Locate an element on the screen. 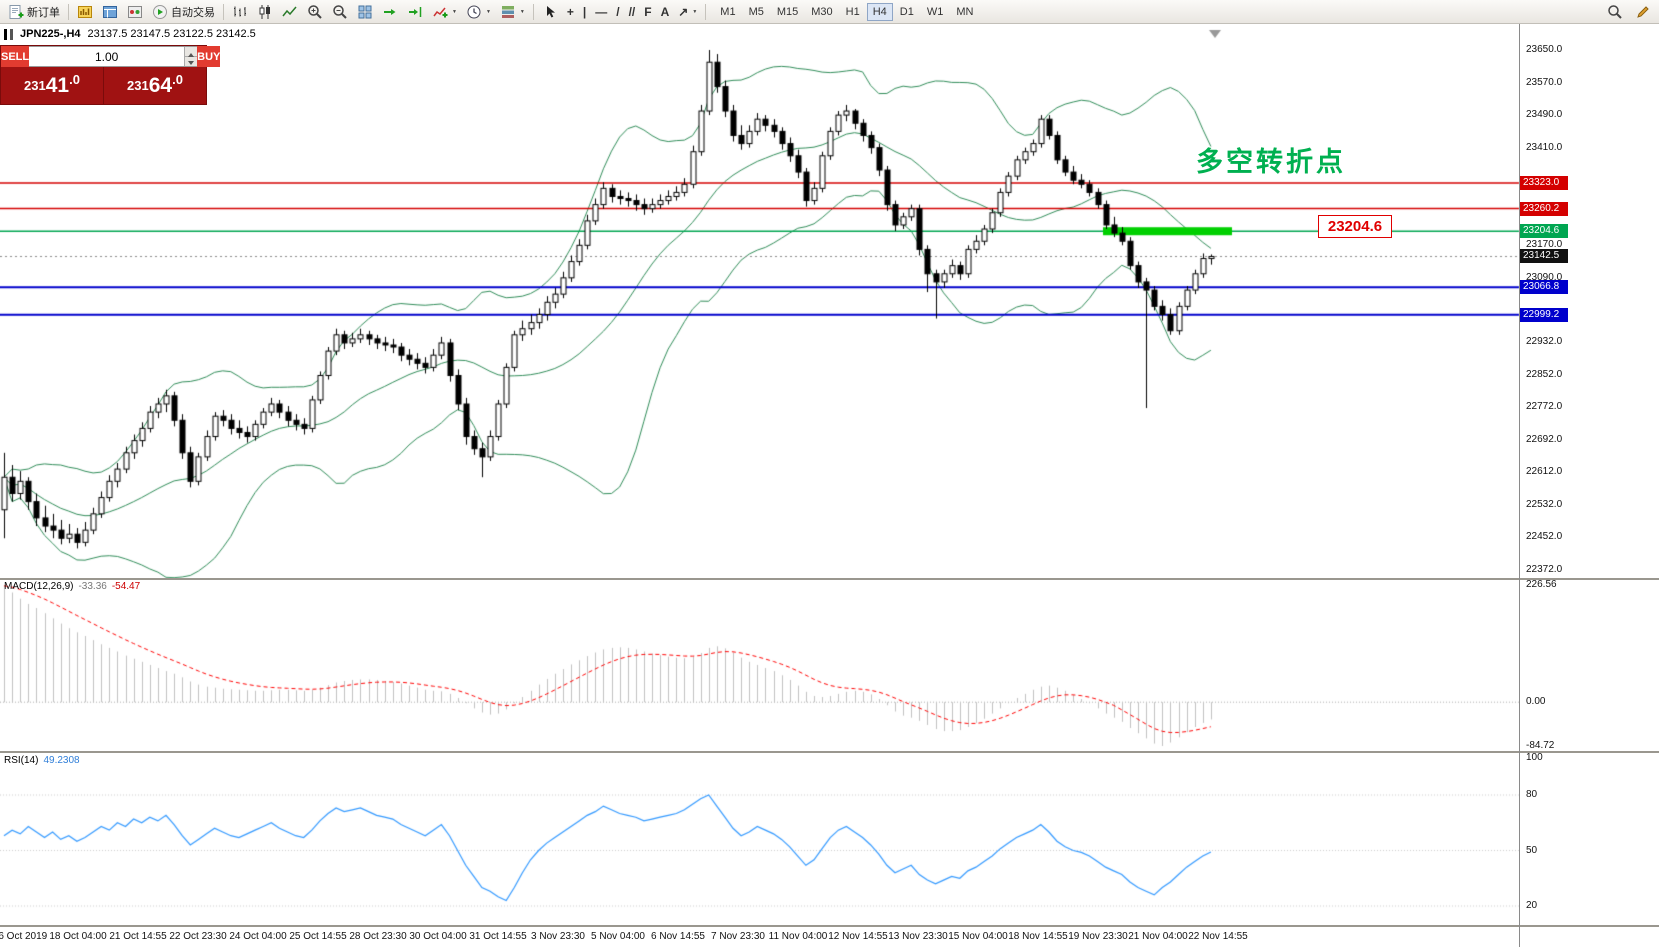 This screenshot has width=1659, height=947. price-callout-label: 23204.6 is located at coordinates (1355, 226).